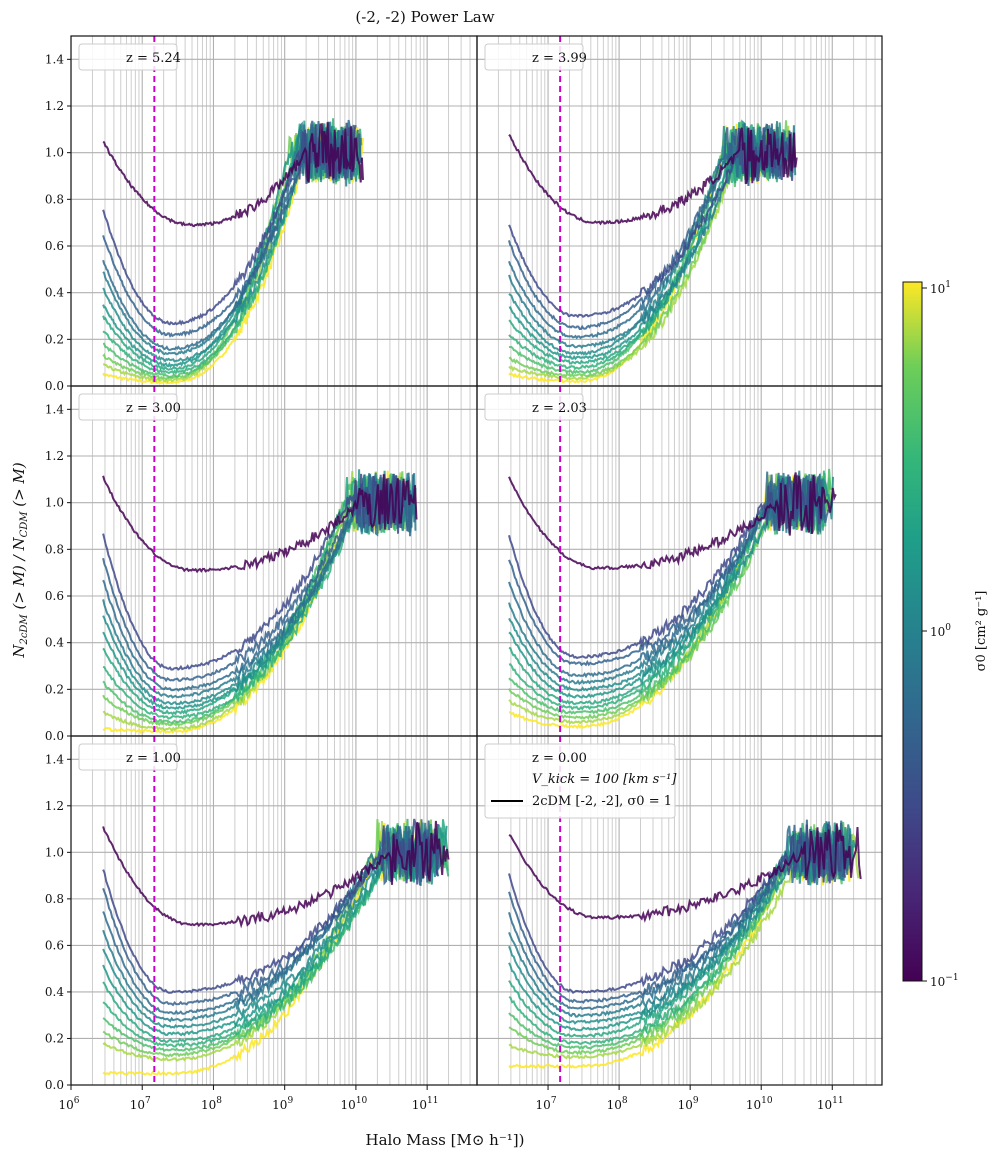 This screenshot has width=996, height=1163. I want to click on x-axis-label: Halo Mass [M⊙ h⁻¹]), so click(445, 1140).